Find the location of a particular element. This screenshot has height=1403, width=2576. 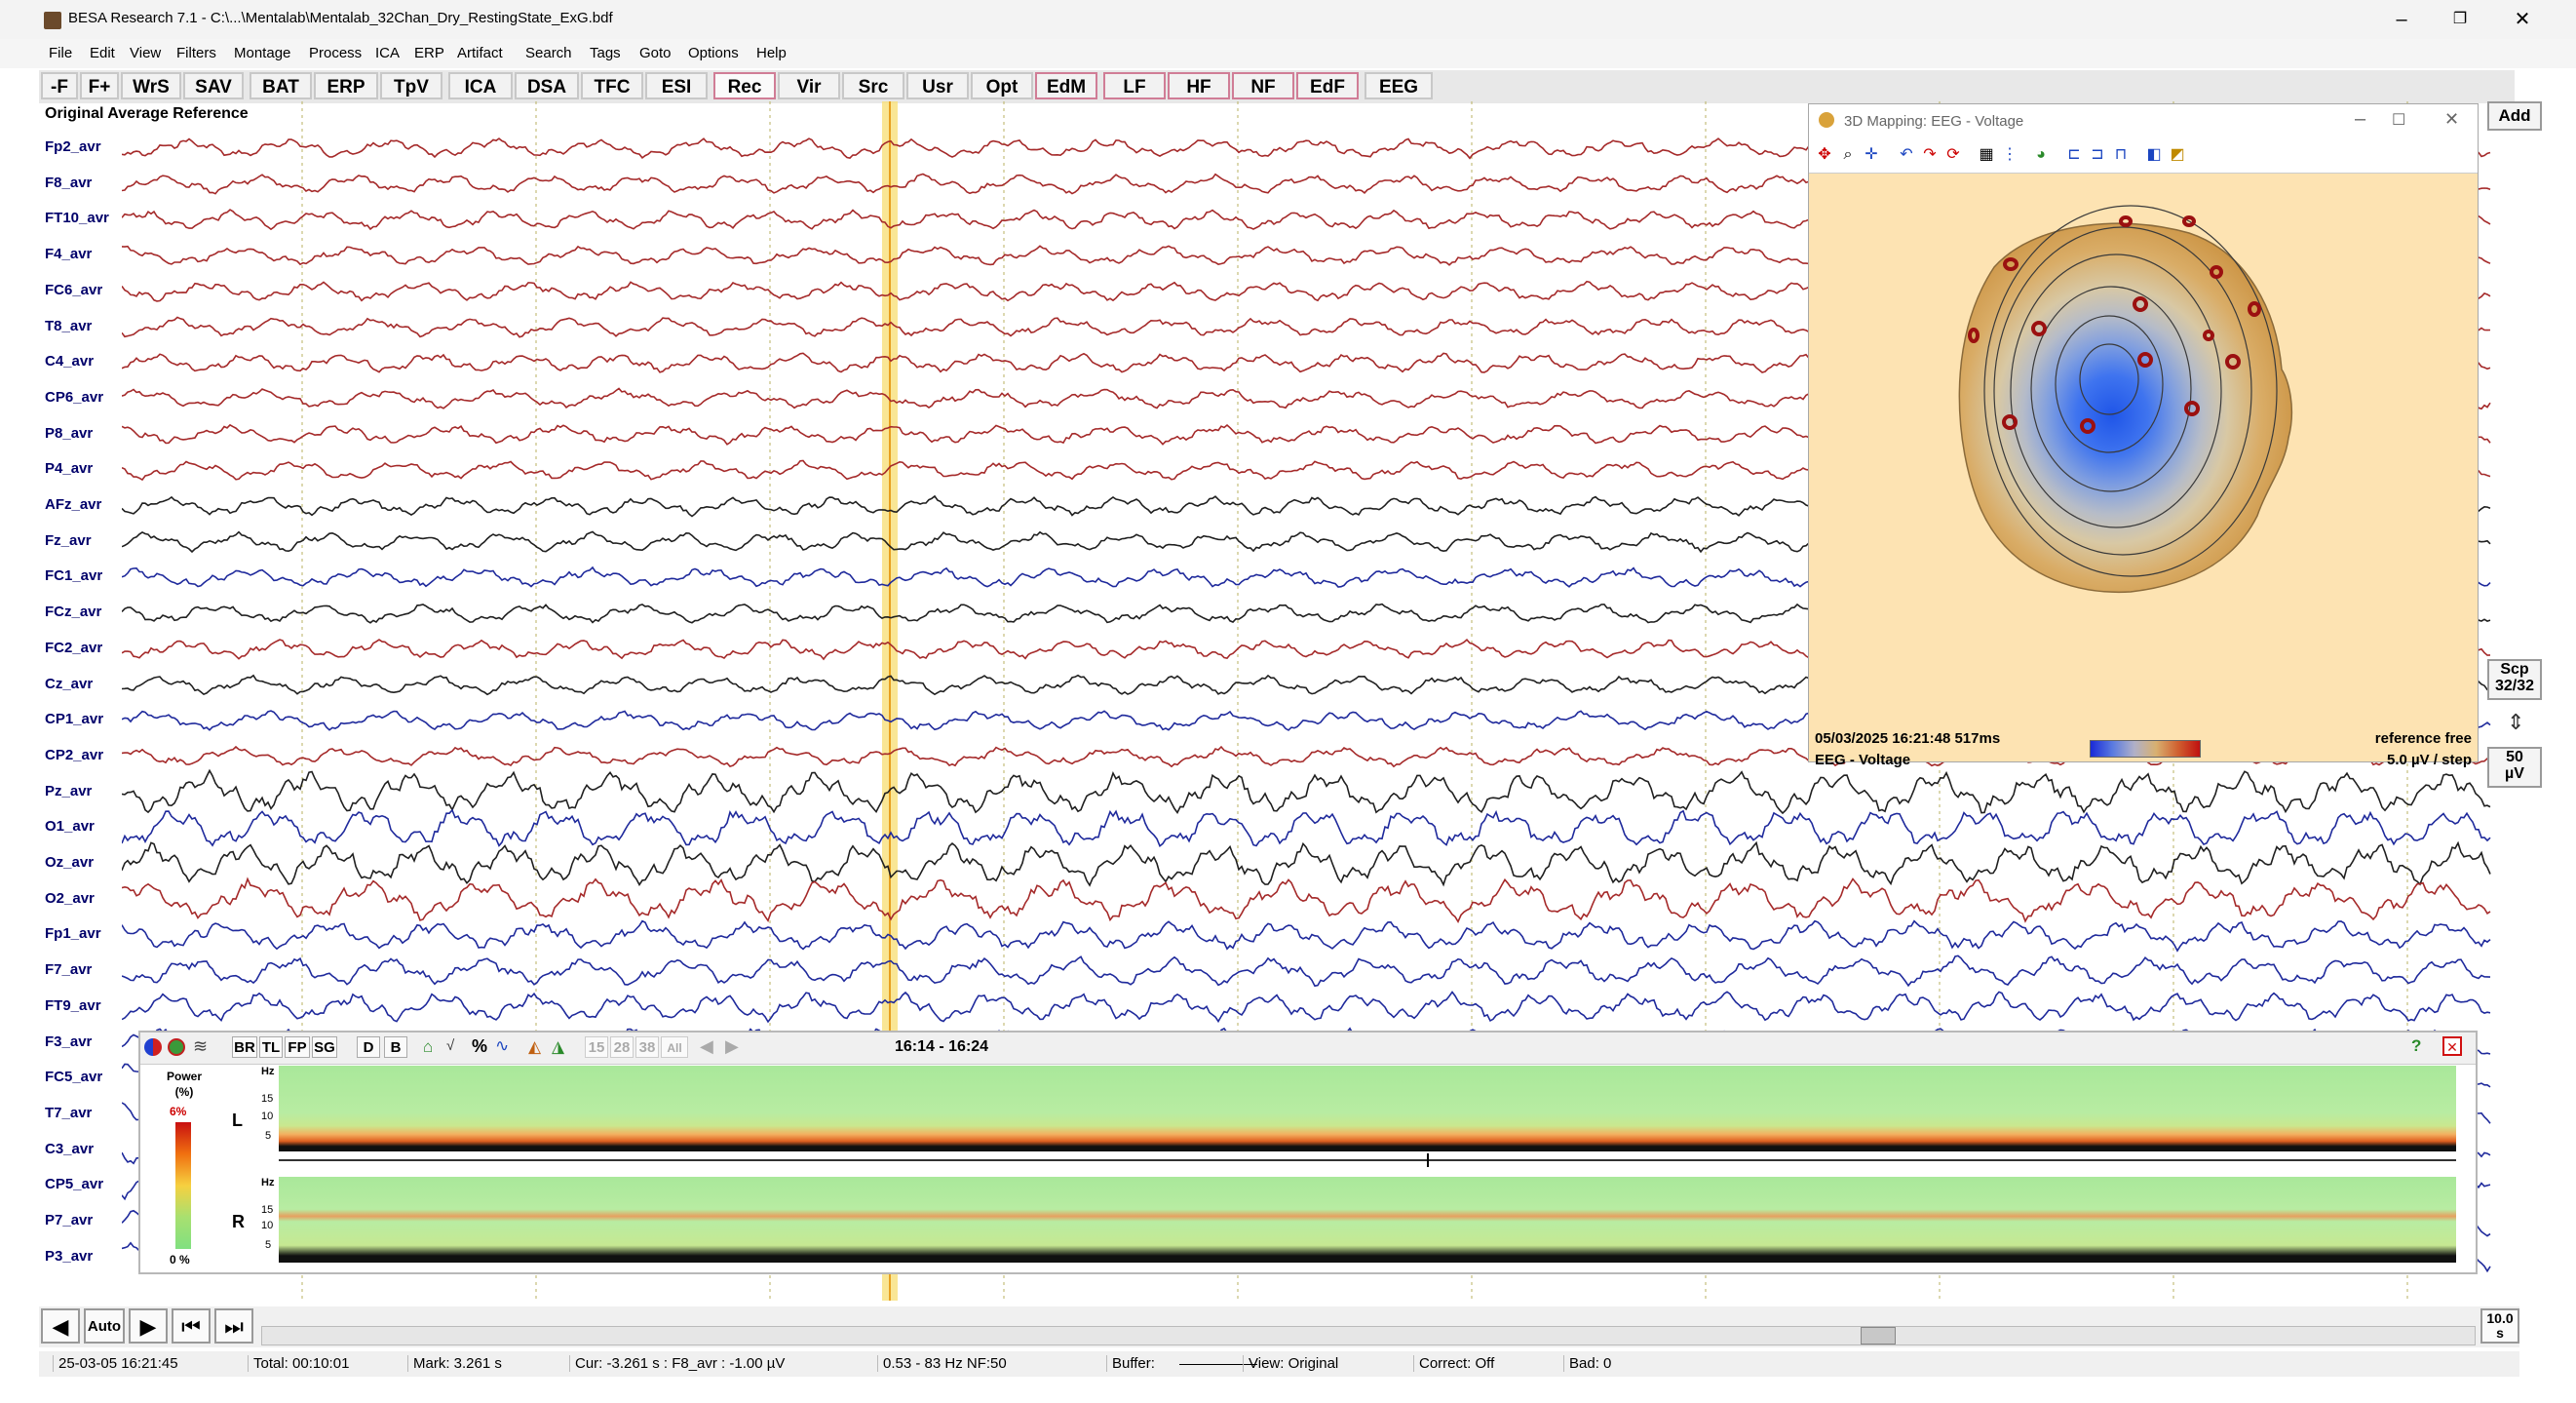

menu-process: Process is located at coordinates (336, 53).